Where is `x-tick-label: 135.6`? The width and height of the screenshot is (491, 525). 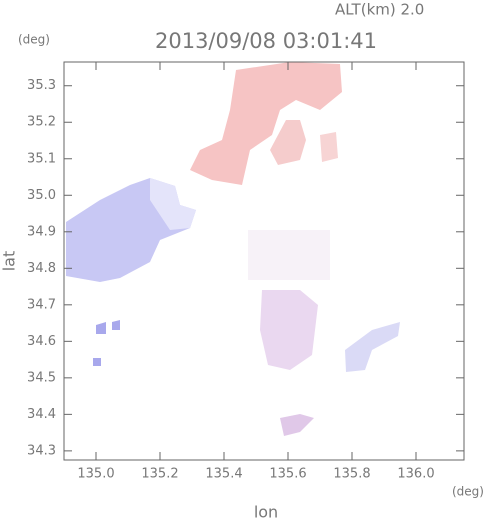
x-tick-label: 135.6 is located at coordinates (287, 474).